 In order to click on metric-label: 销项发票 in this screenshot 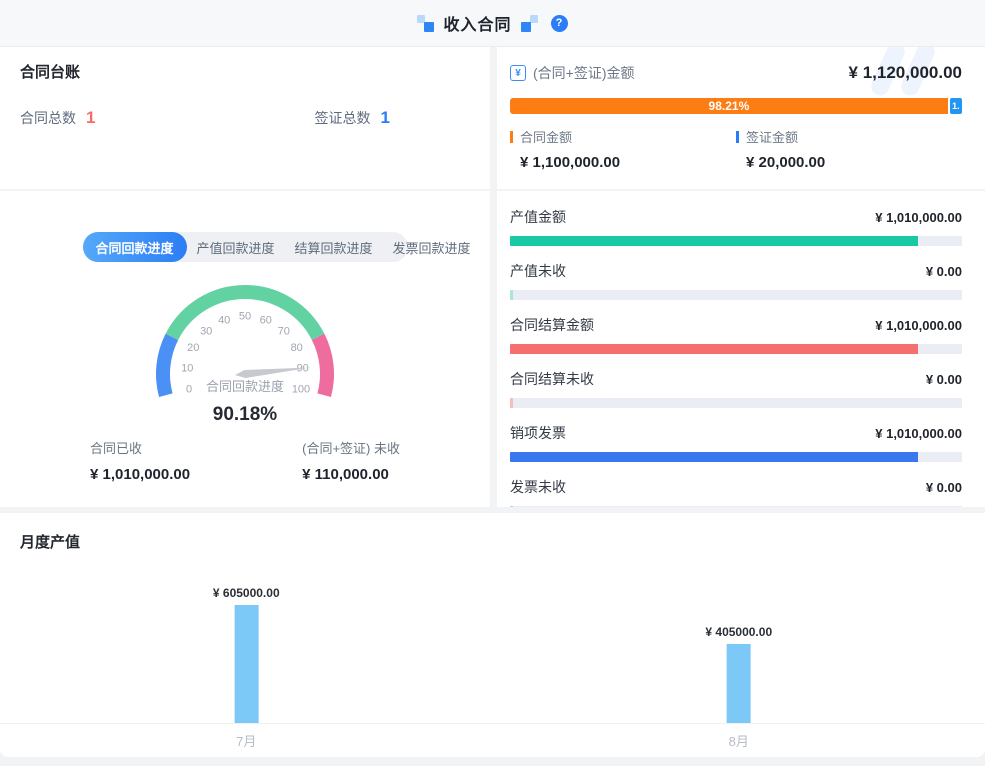, I will do `click(538, 433)`.